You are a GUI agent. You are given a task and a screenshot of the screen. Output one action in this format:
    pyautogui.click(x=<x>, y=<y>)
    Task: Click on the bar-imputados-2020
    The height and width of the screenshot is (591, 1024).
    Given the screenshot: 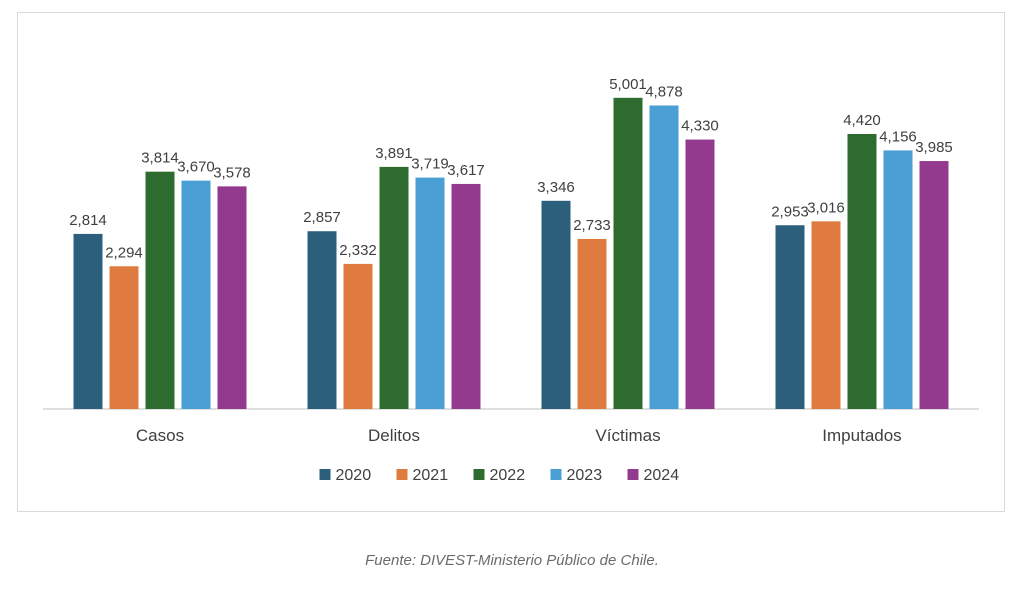 What is the action you would take?
    pyautogui.click(x=790, y=317)
    